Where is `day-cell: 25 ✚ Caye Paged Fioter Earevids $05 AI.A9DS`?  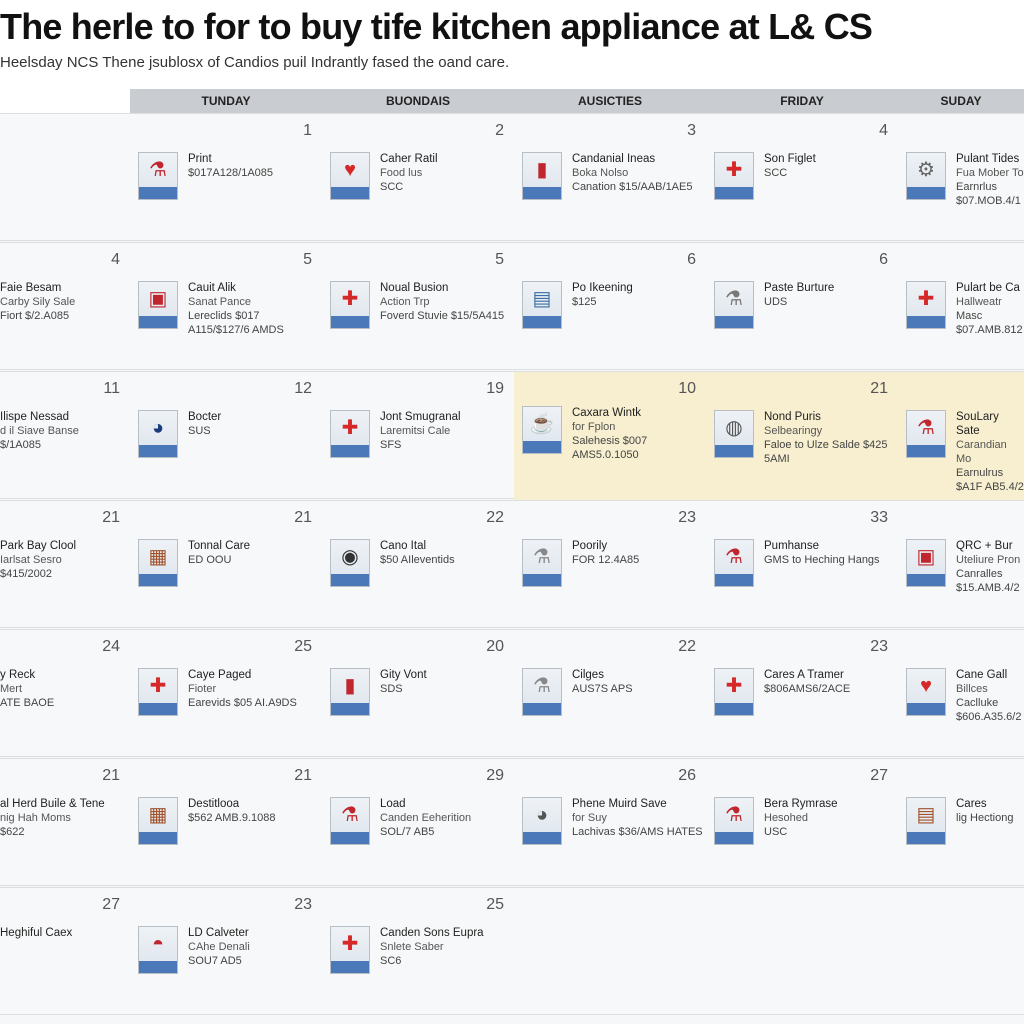 day-cell: 25 ✚ Caye Paged Fioter Earevids $05 AI.A9DS is located at coordinates (226, 694).